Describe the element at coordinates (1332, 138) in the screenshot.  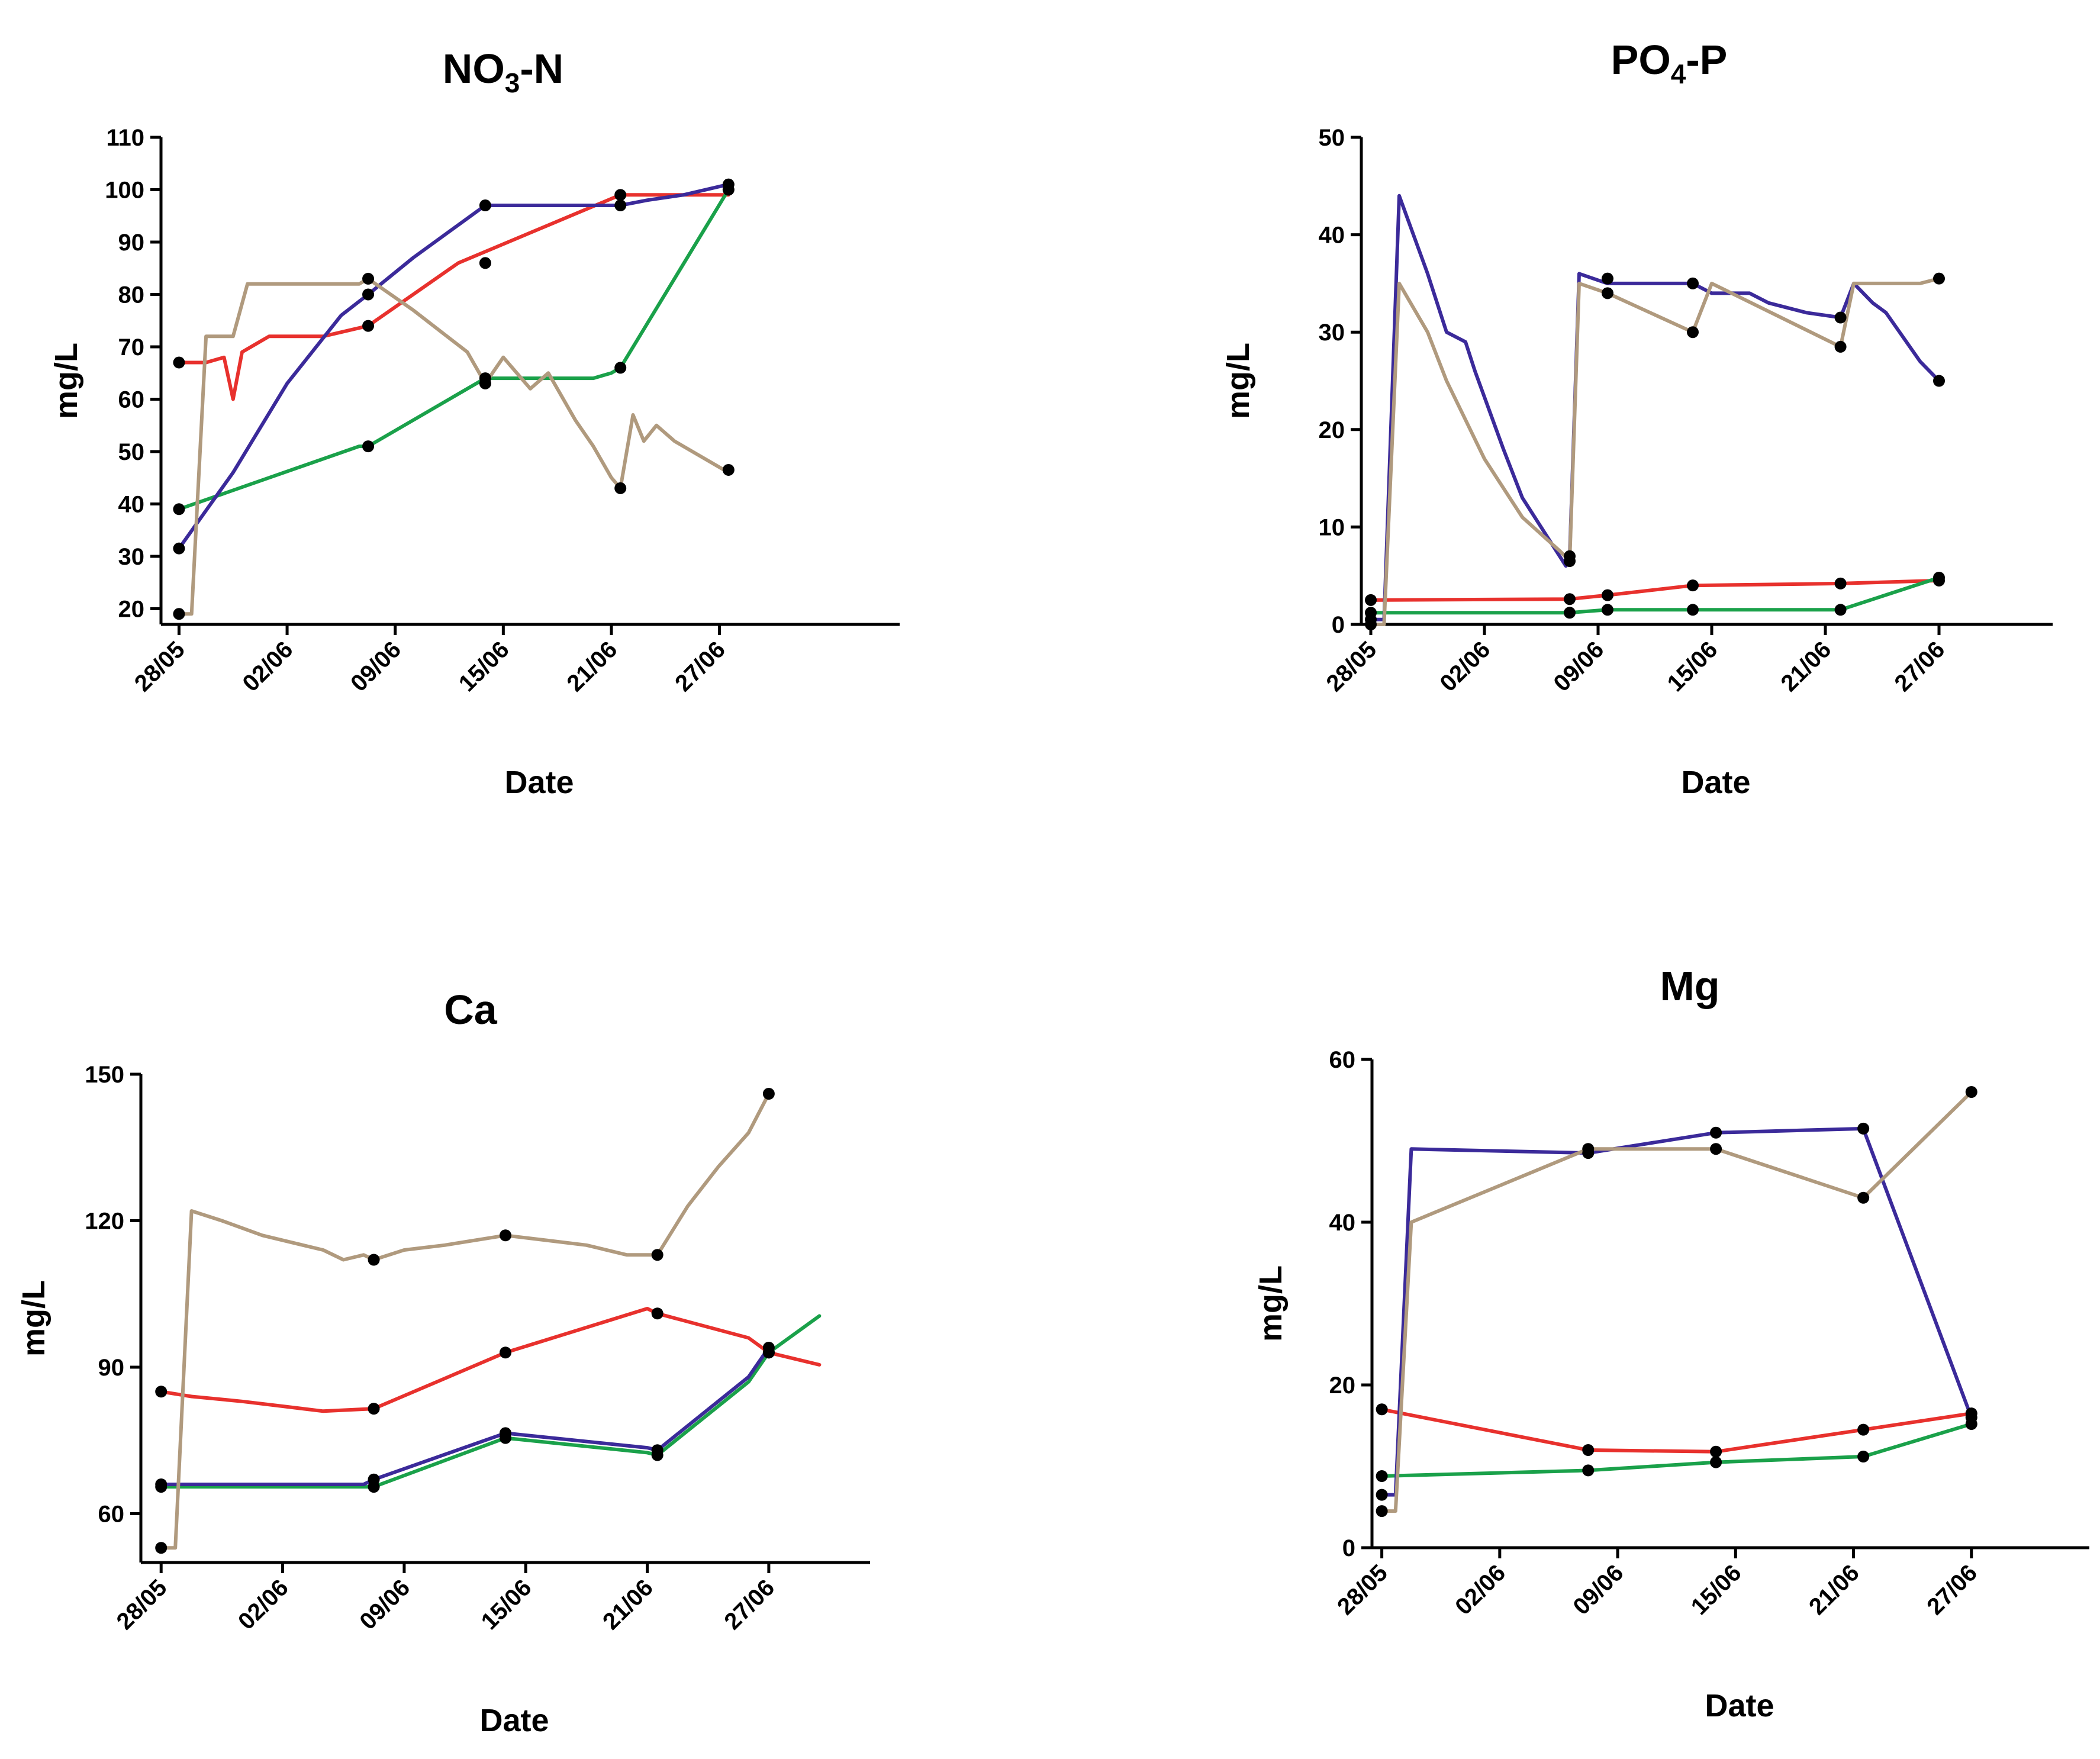
I see `y-tick-label: 50` at that location.